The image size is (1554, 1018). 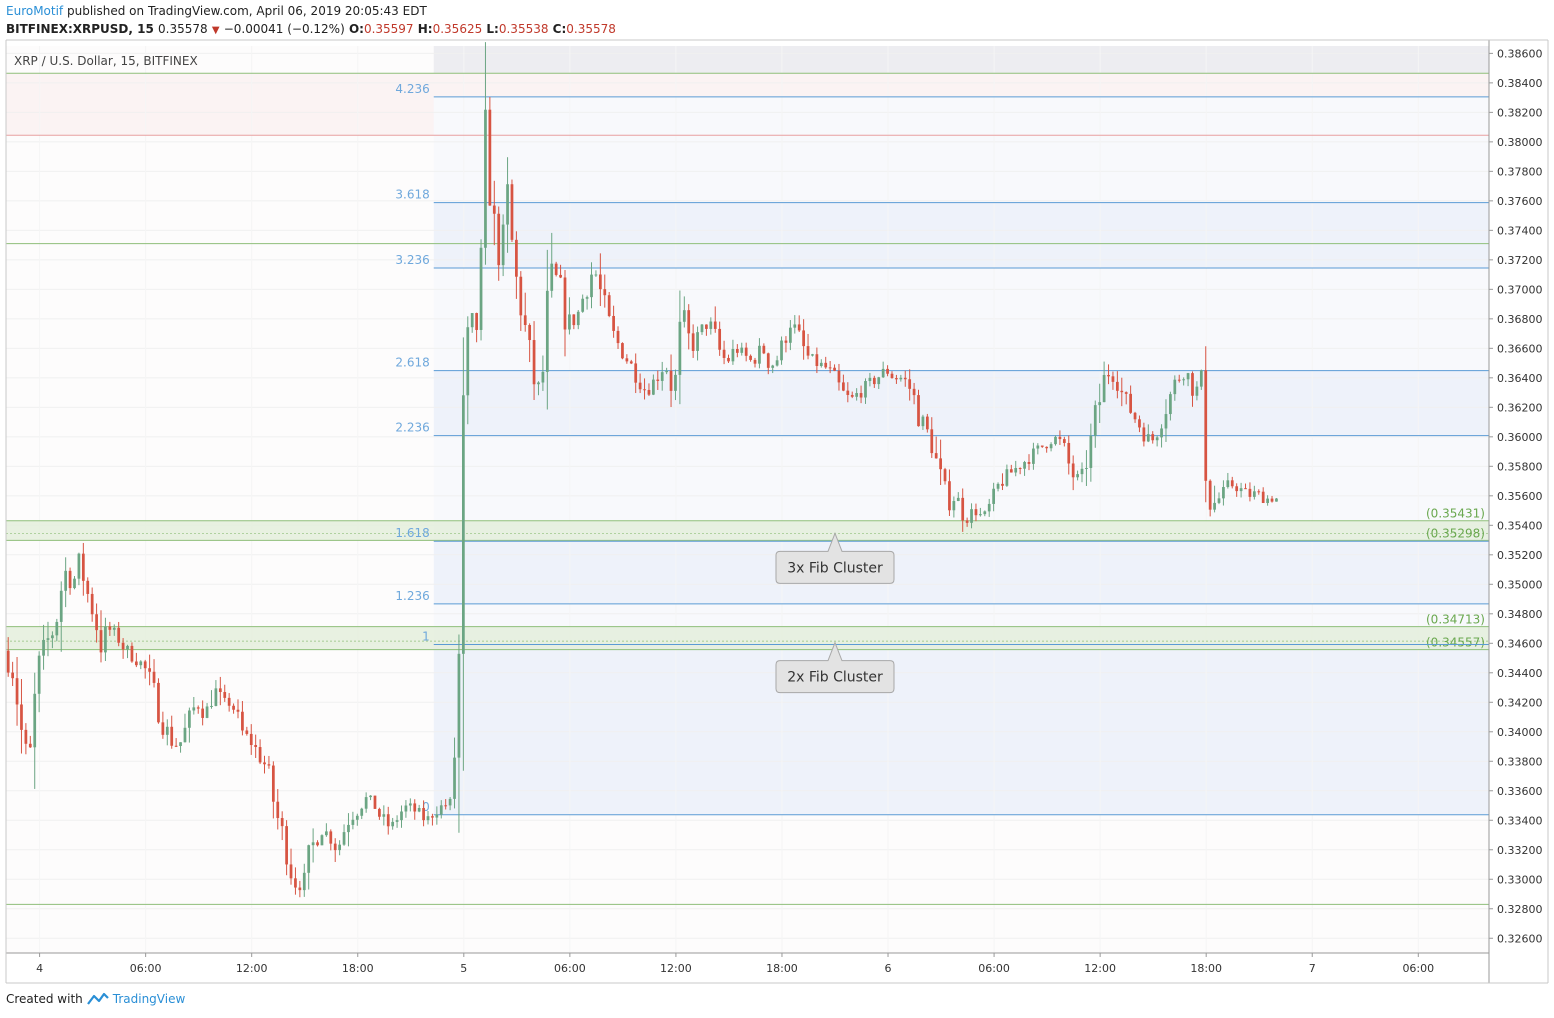 What do you see at coordinates (1520, 555) in the screenshot?
I see `y-tick-label: 0.35200` at bounding box center [1520, 555].